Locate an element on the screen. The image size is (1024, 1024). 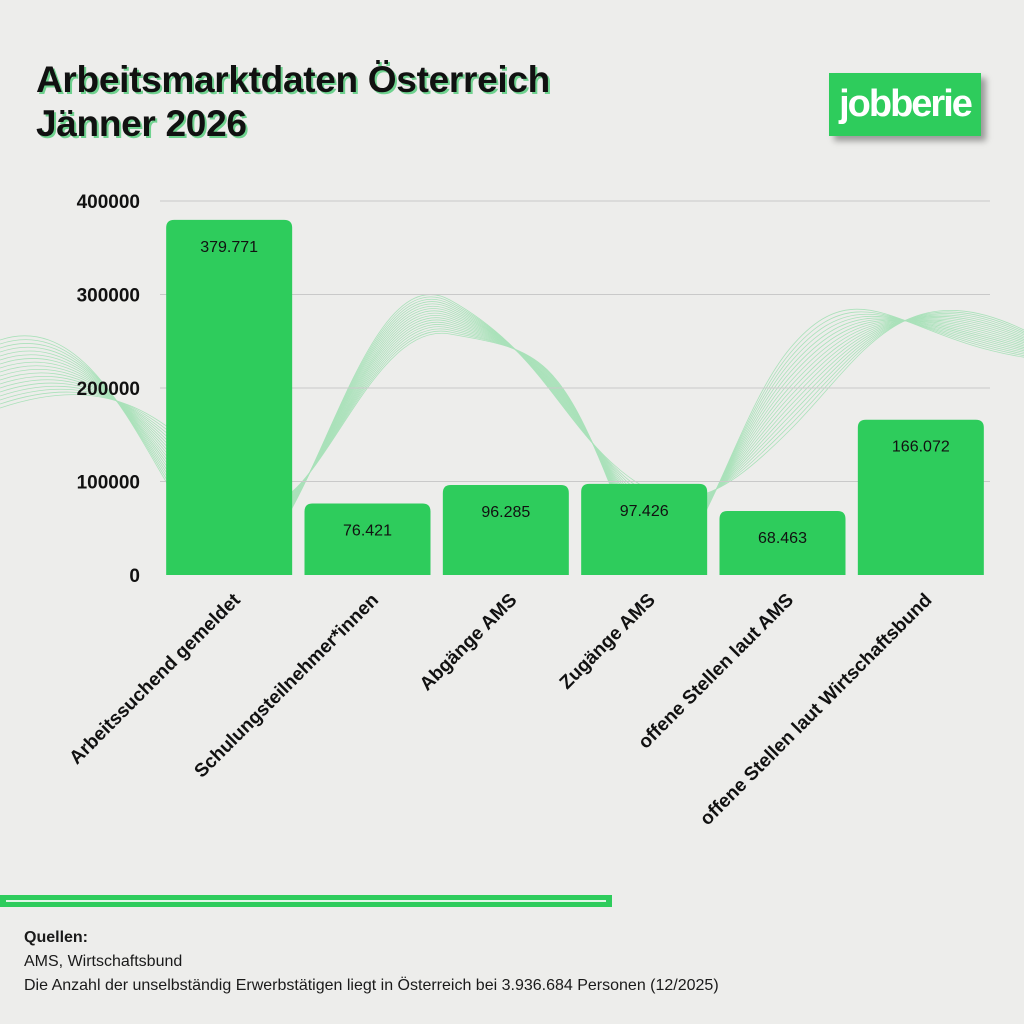
logo-text: jobberie is located at coordinates (906, 104).